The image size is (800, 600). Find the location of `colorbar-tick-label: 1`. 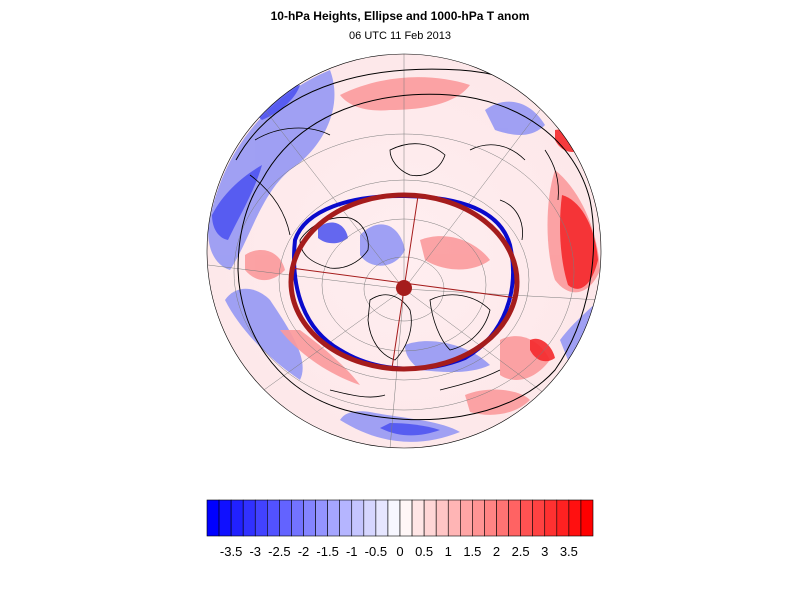

colorbar-tick-label: 1 is located at coordinates (448, 551).